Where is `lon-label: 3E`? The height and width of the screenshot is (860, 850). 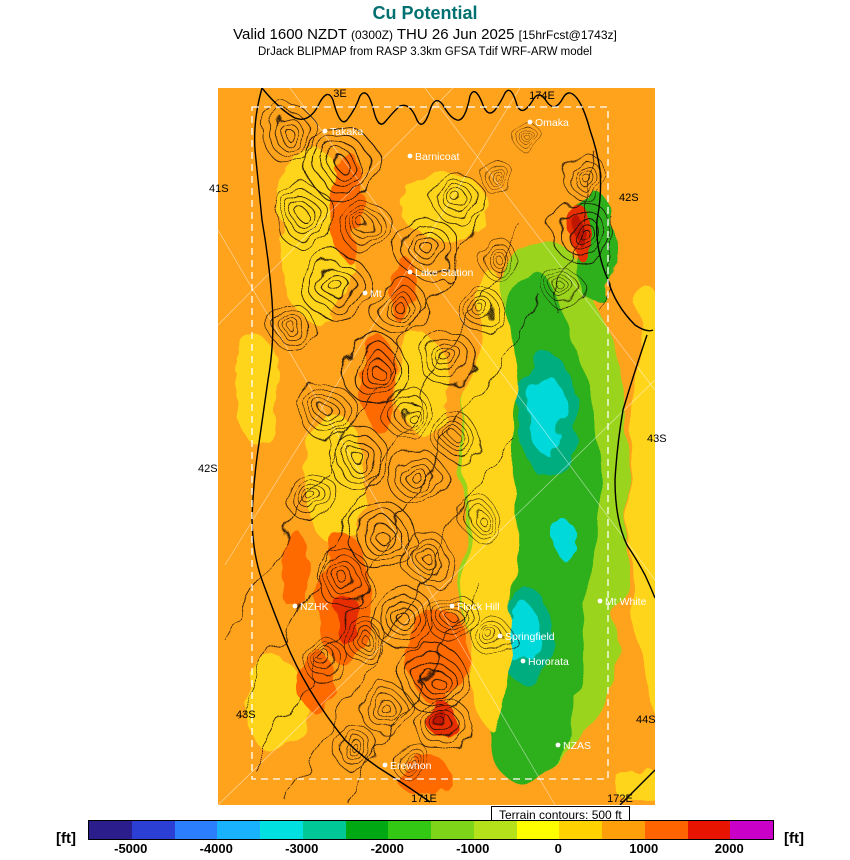 lon-label: 3E is located at coordinates (339, 94).